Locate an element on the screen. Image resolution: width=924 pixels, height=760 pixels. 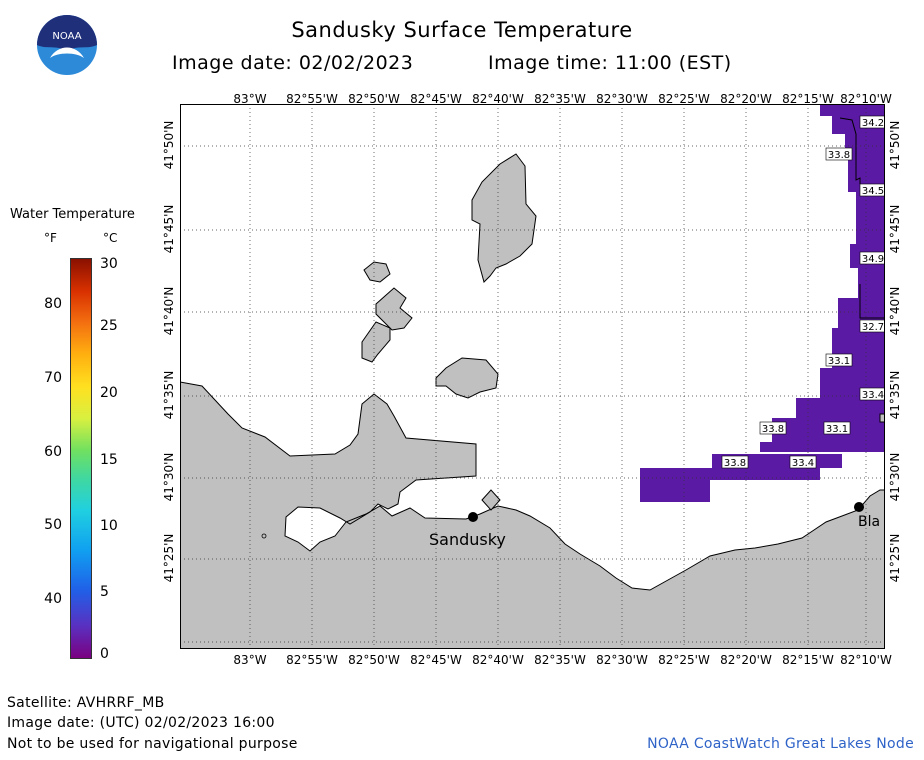
city-marker-bla is located at coordinates (859, 507).